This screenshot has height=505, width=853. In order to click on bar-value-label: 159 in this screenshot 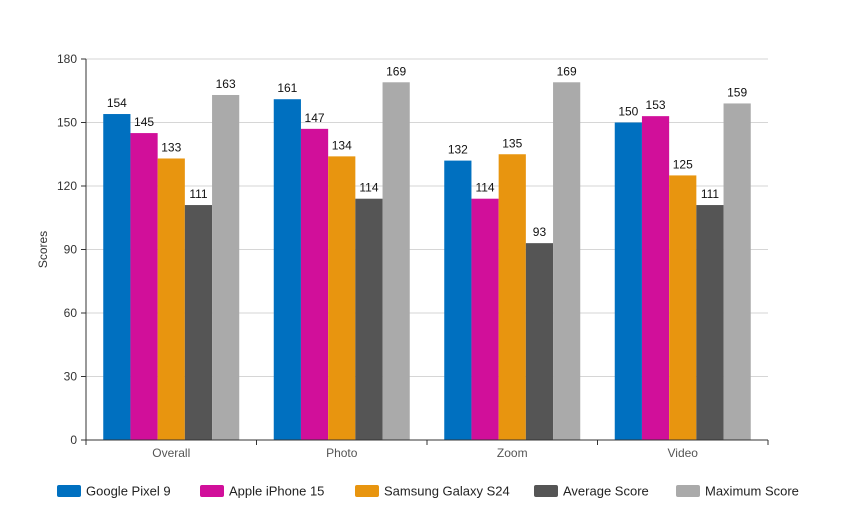, I will do `click(737, 92)`.